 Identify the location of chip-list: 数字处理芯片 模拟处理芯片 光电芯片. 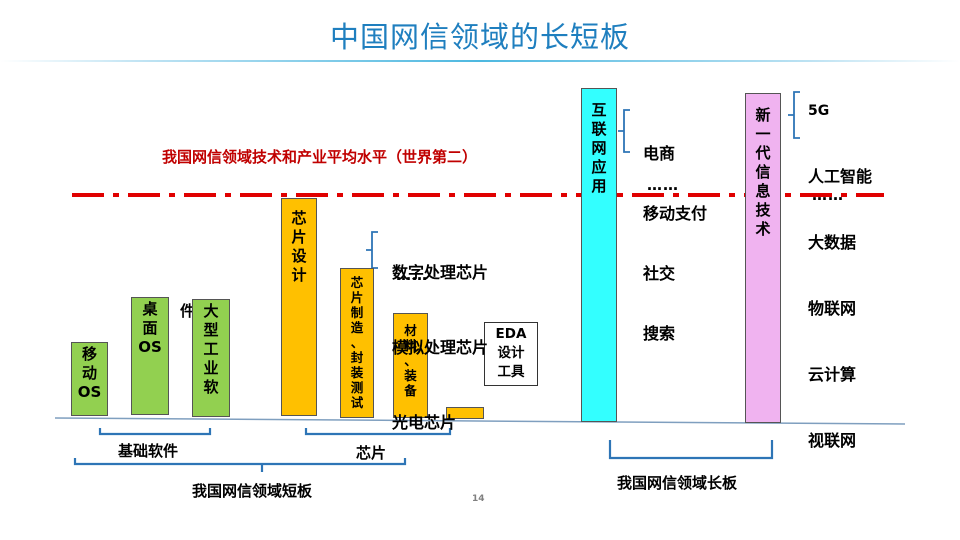
(440, 335).